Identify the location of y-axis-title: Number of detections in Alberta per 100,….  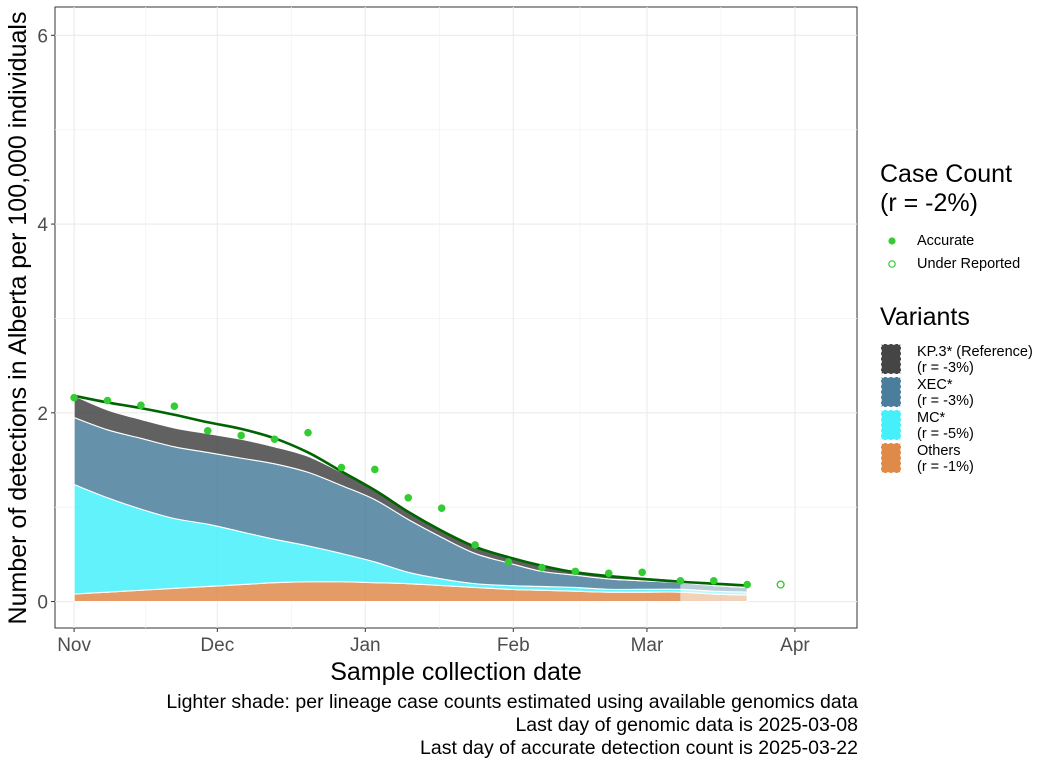
(18, 318).